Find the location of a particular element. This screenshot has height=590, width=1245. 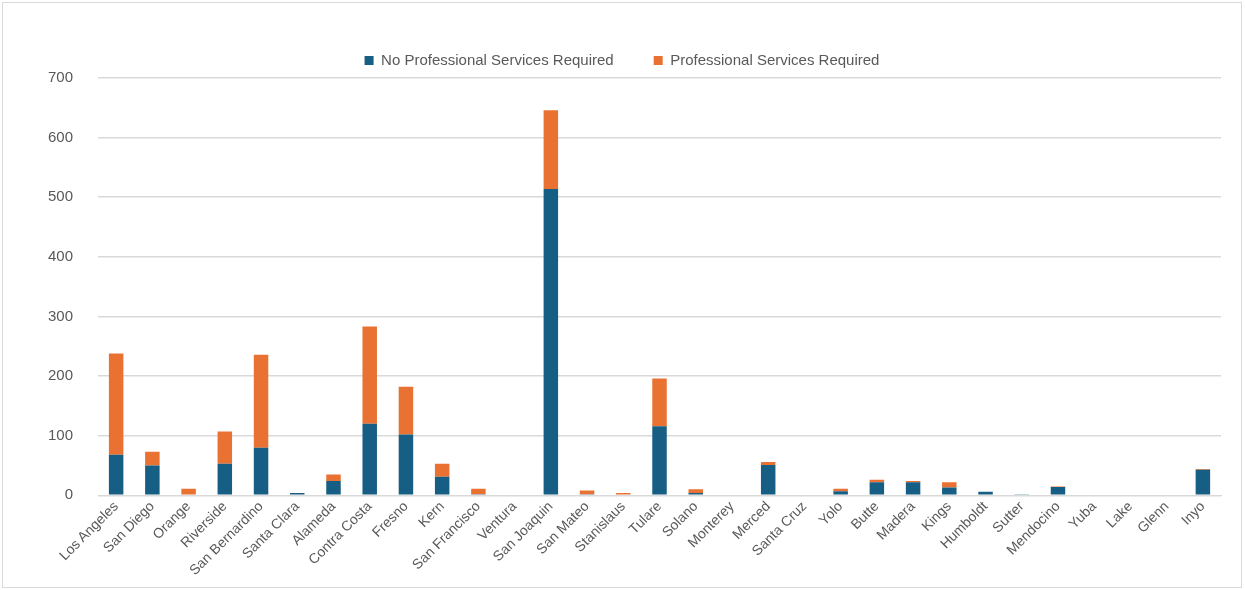

y-tick-label: 200 is located at coordinates (61, 375).